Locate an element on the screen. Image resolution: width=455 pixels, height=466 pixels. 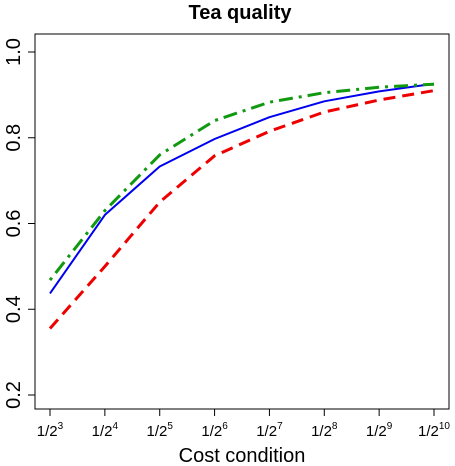
y-tick-label: 0.2 is located at coordinates (14, 395).